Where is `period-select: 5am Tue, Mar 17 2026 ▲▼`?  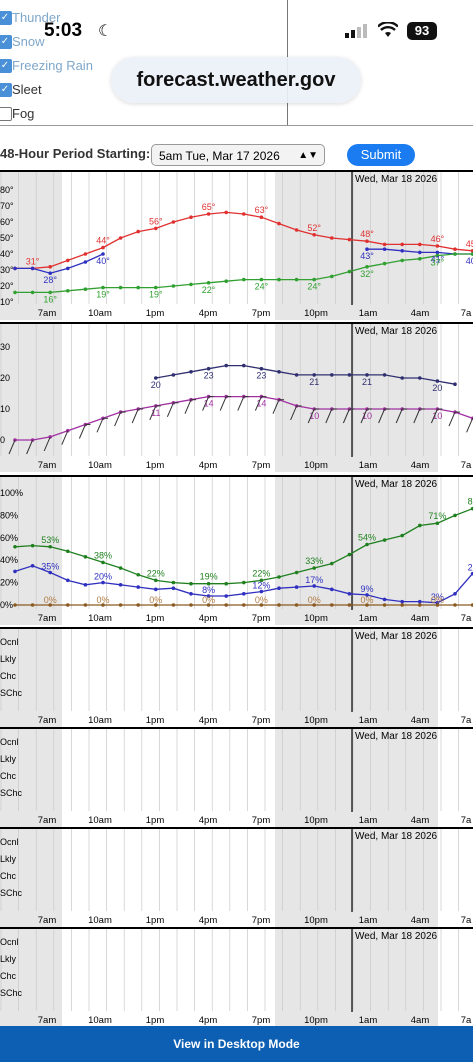
period-select: 5am Tue, Mar 17 2026 ▲▼ is located at coordinates (238, 155).